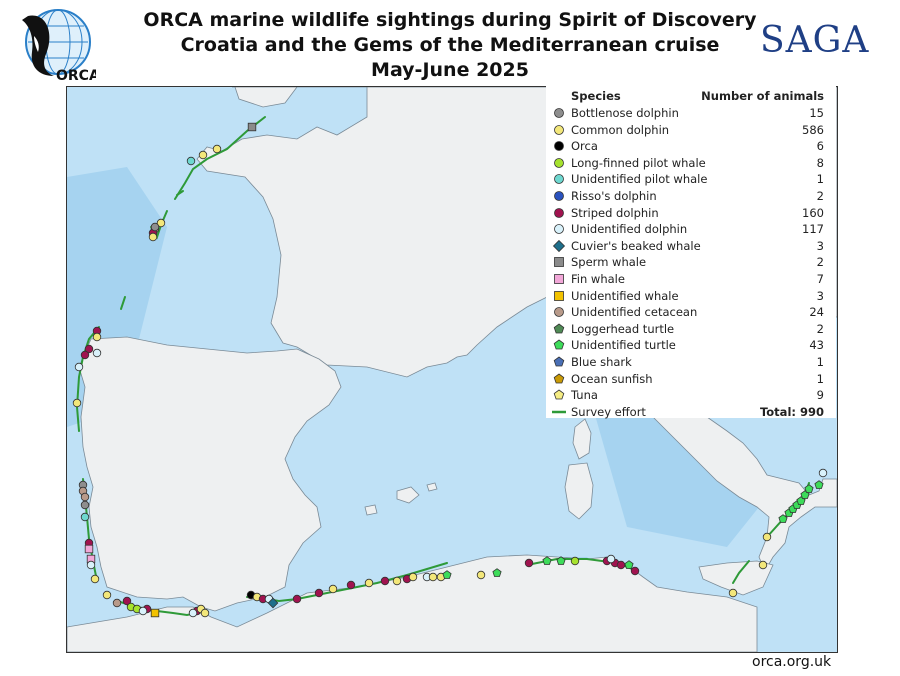 The image size is (900, 676). Describe the element at coordinates (371, 510) in the screenshot. I see `land-ibiza` at that location.